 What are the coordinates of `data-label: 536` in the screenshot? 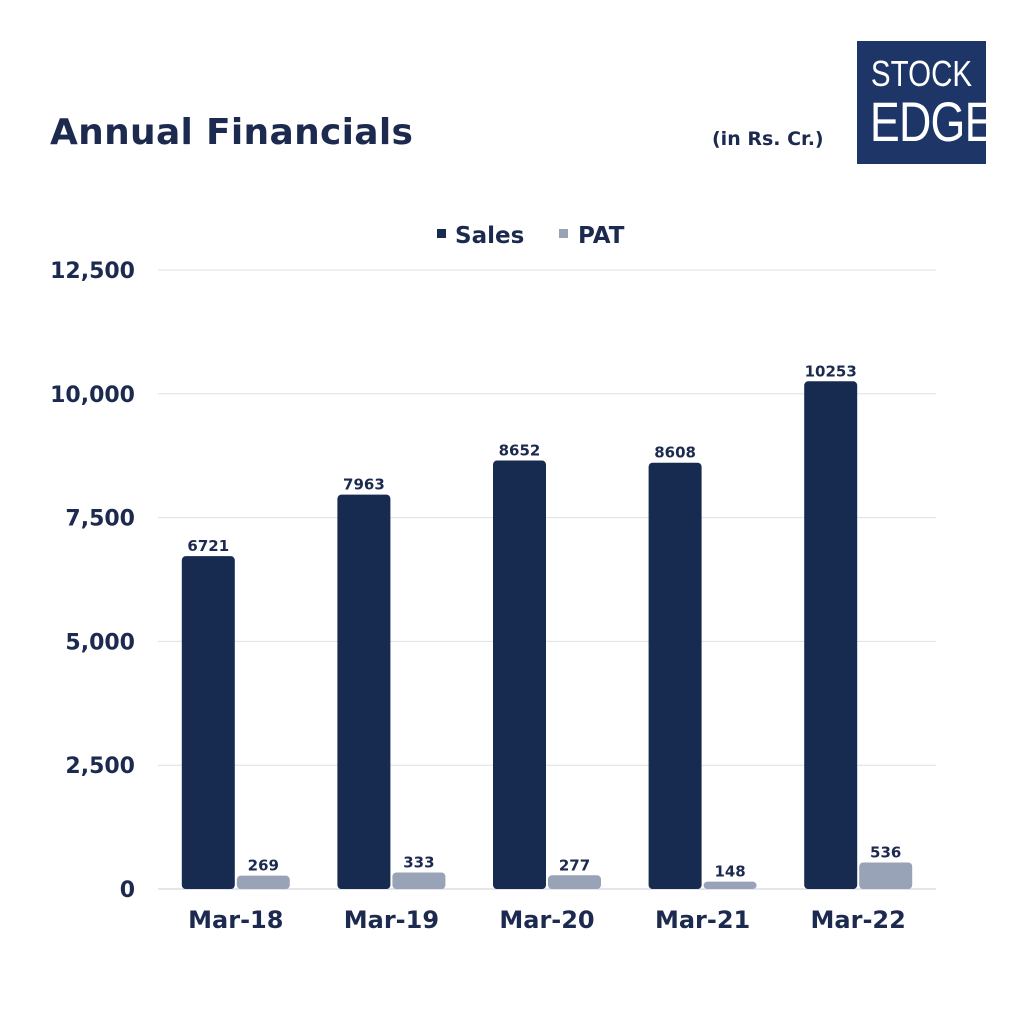 It's located at (885, 852).